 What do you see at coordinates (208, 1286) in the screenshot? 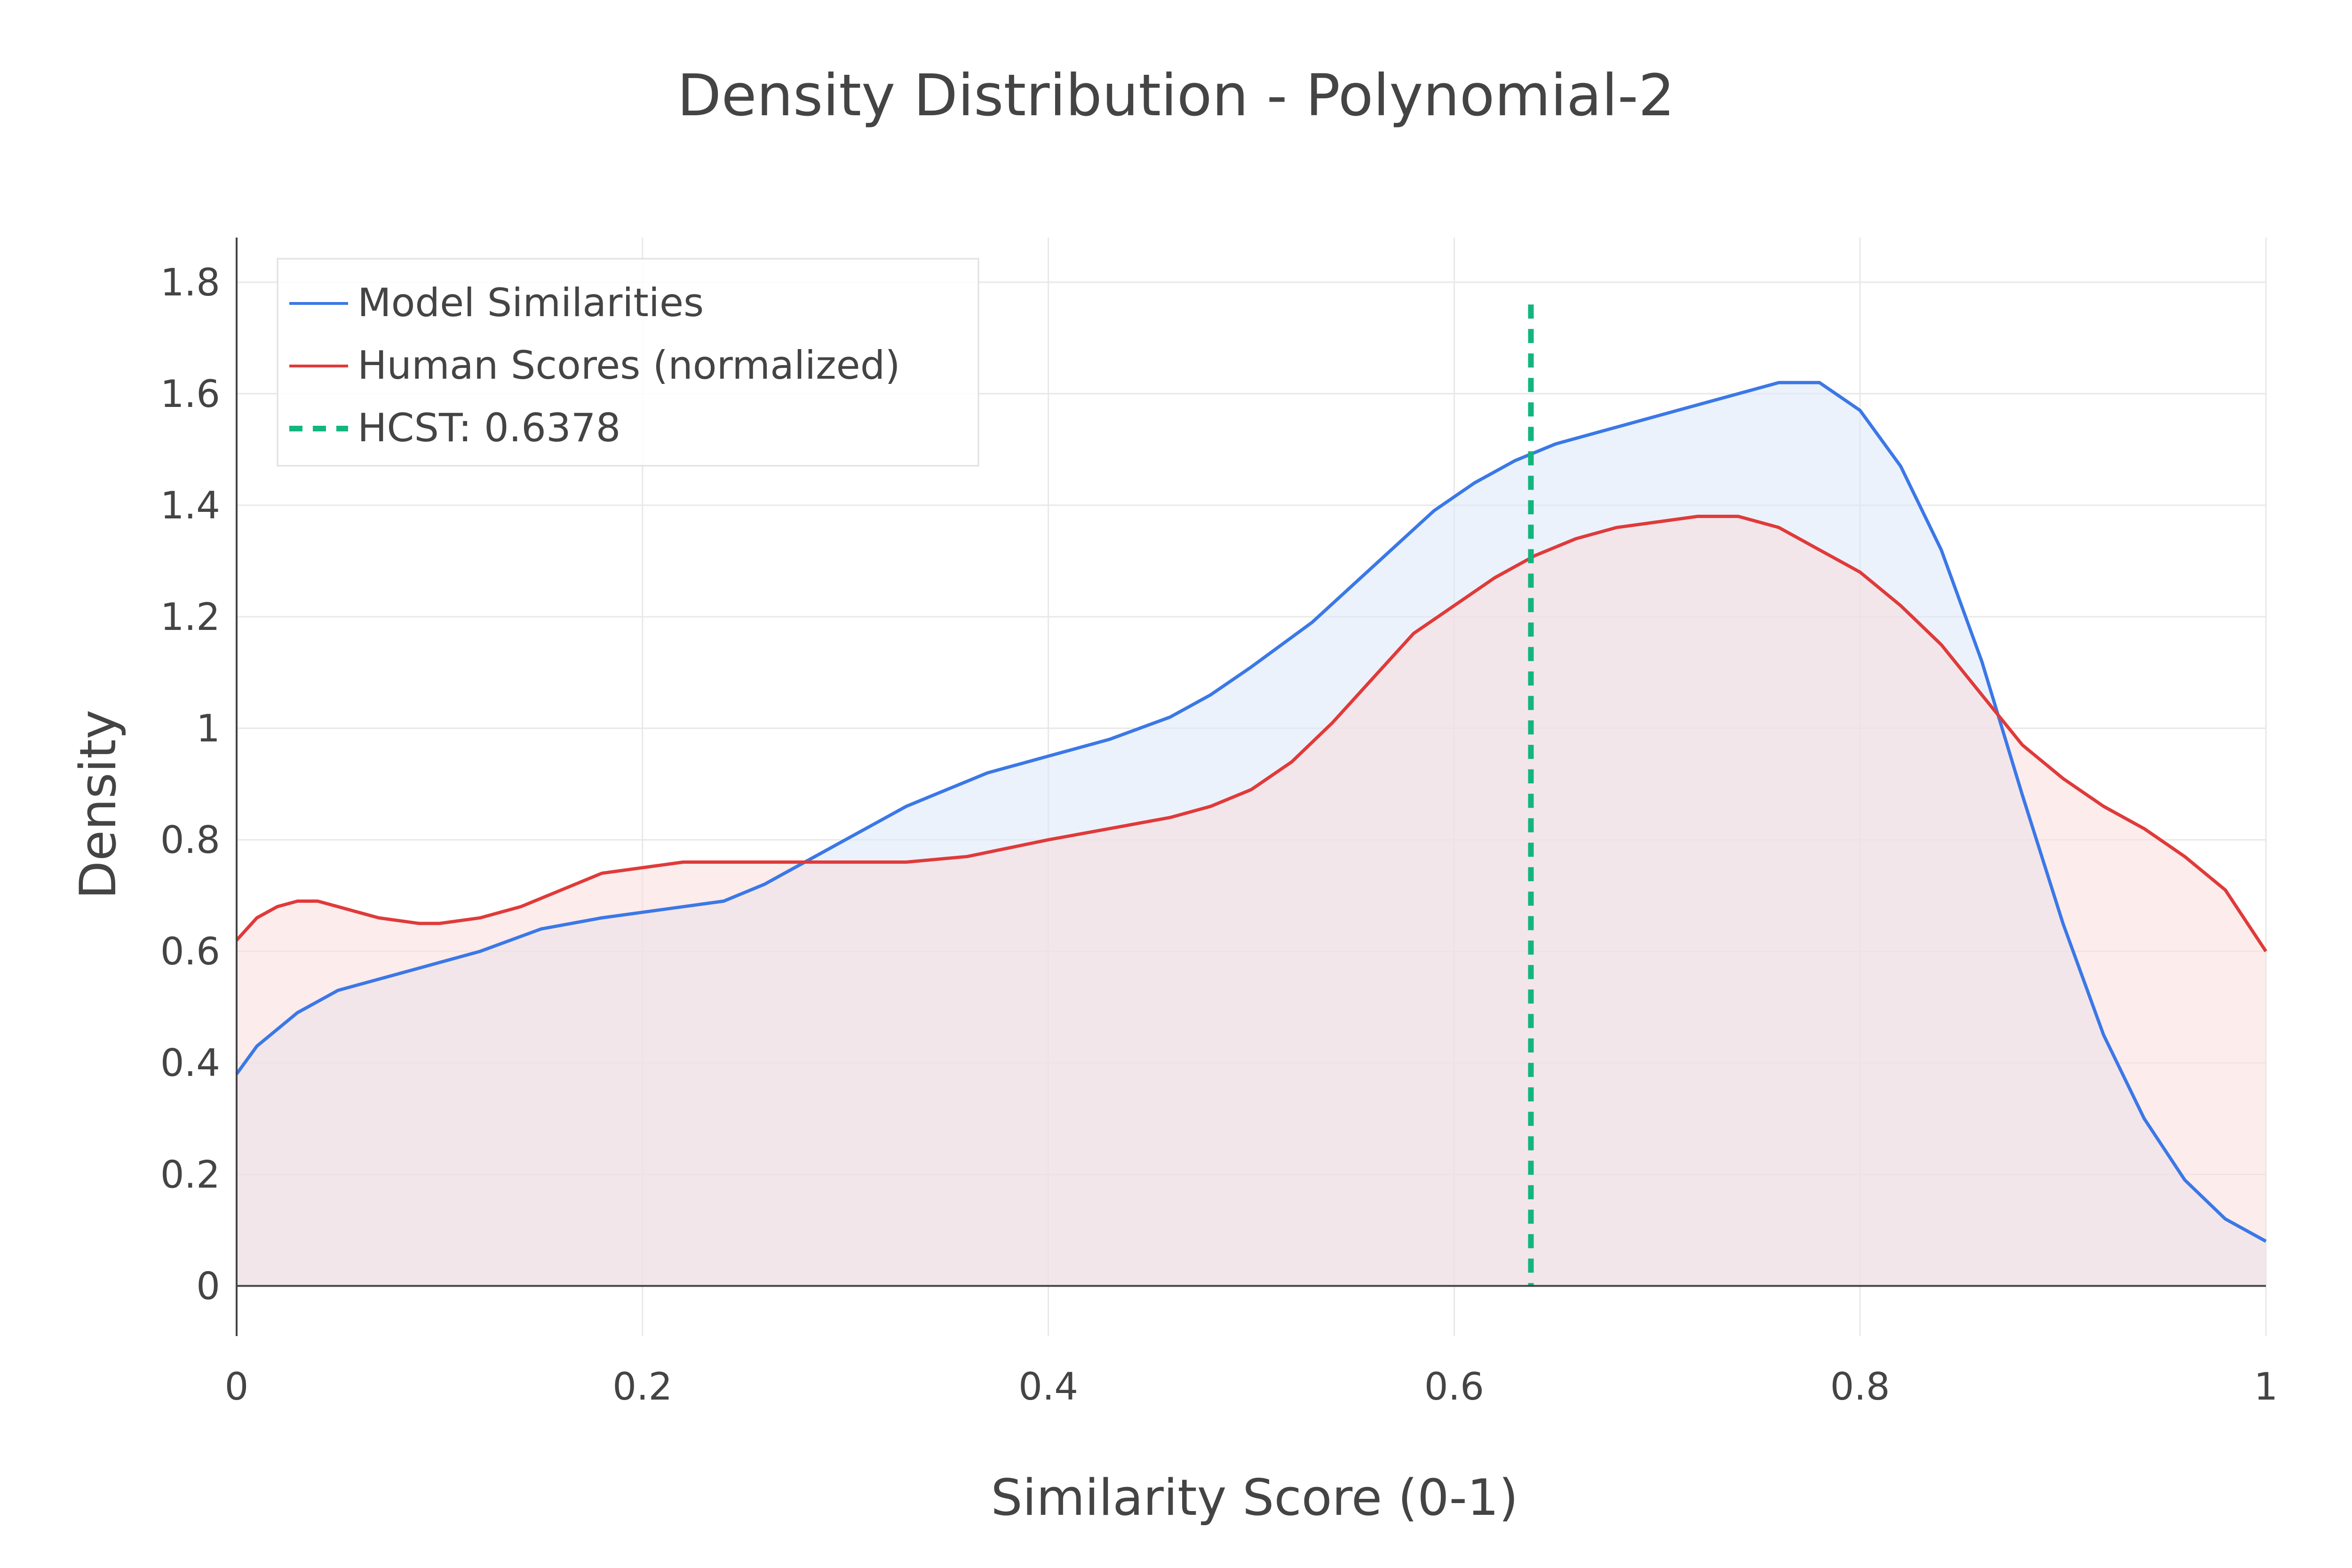
I see `y-tick-label: 0` at bounding box center [208, 1286].